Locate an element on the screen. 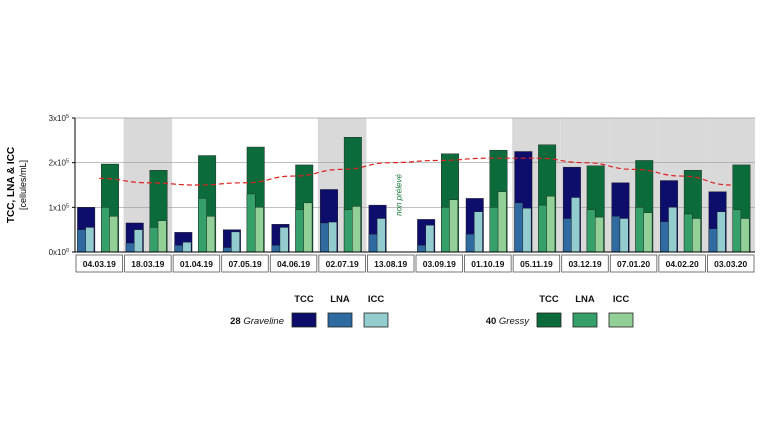 This screenshot has height=445, width=760. y-axis-title: TCC, LNA & ICC is located at coordinates (11, 185).